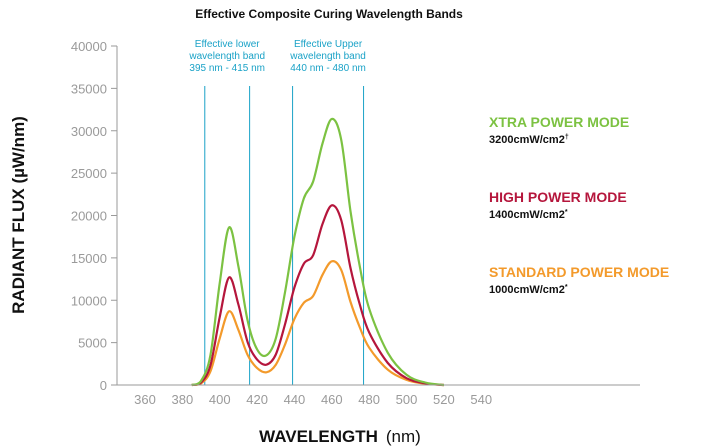 The height and width of the screenshot is (446, 706). Describe the element at coordinates (89, 258) in the screenshot. I see `y-tick-label: 15000` at that location.